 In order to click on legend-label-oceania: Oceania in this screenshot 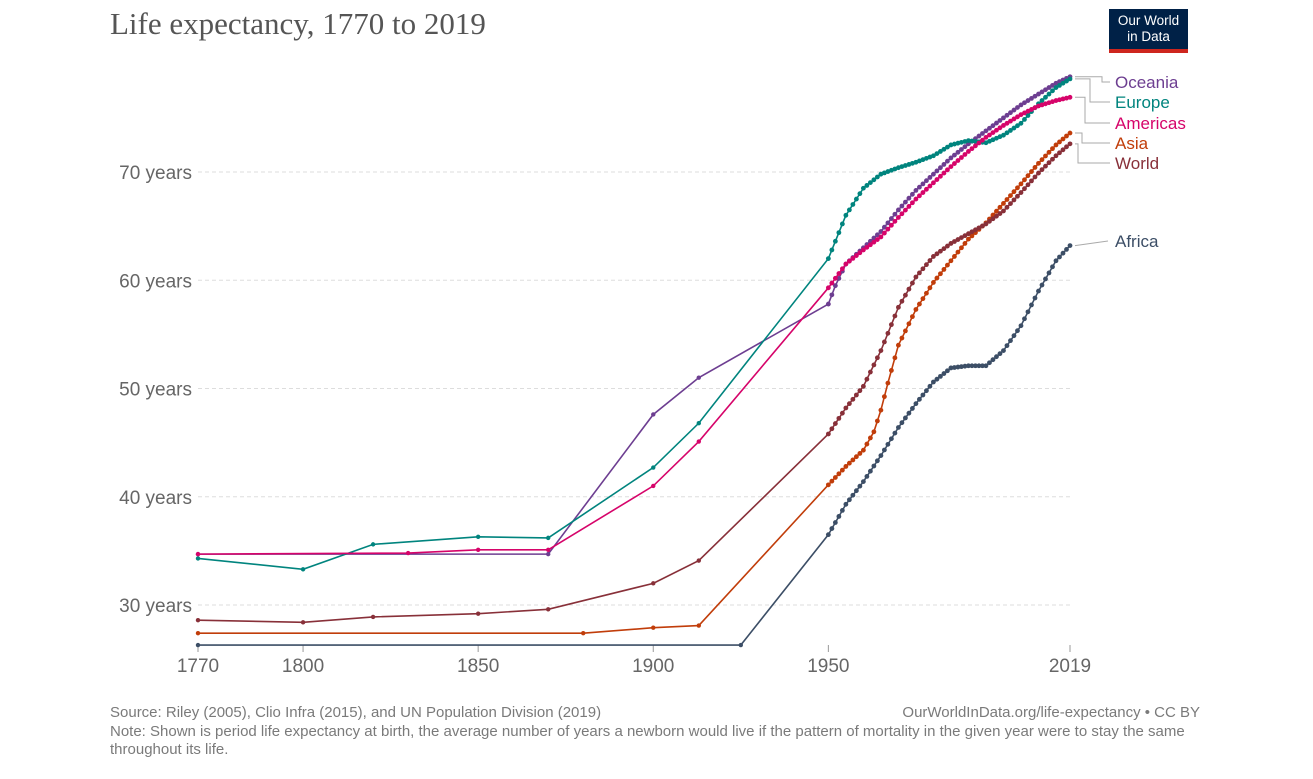, I will do `click(1147, 82)`.